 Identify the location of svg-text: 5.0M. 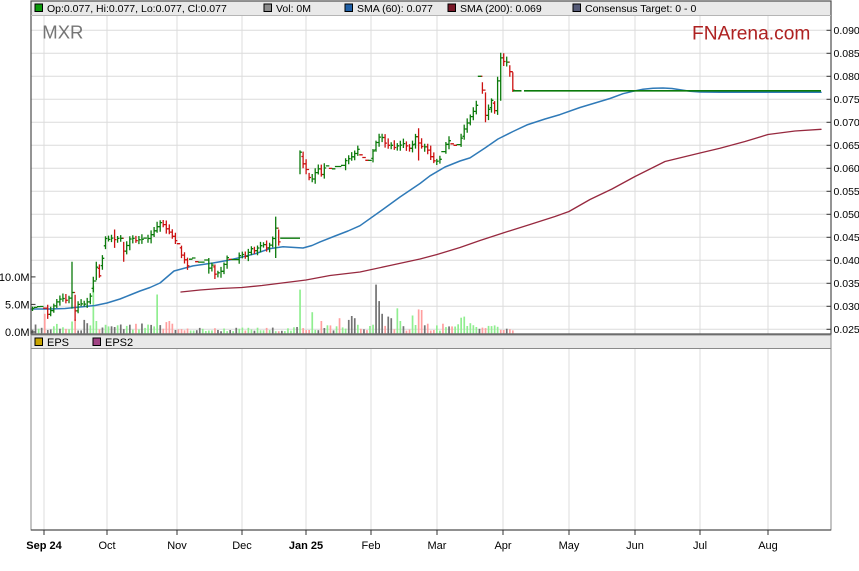
(17, 305).